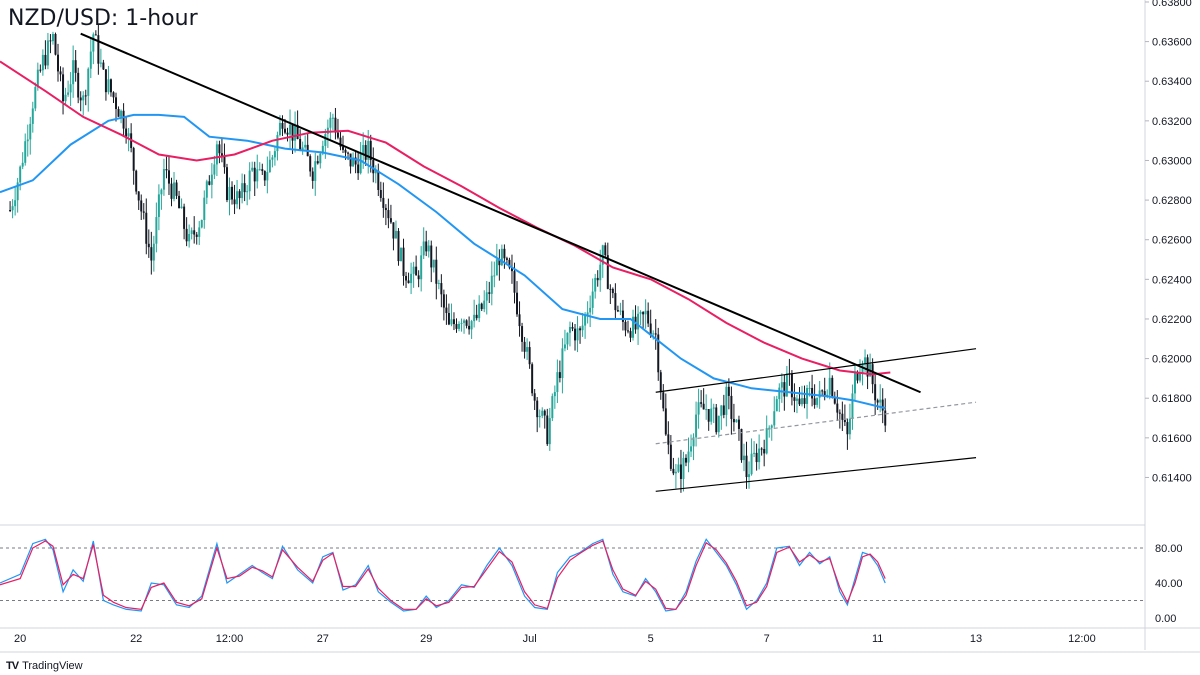 The width and height of the screenshot is (1200, 675). I want to click on tradingview-brand: TV TradingView, so click(44, 666).